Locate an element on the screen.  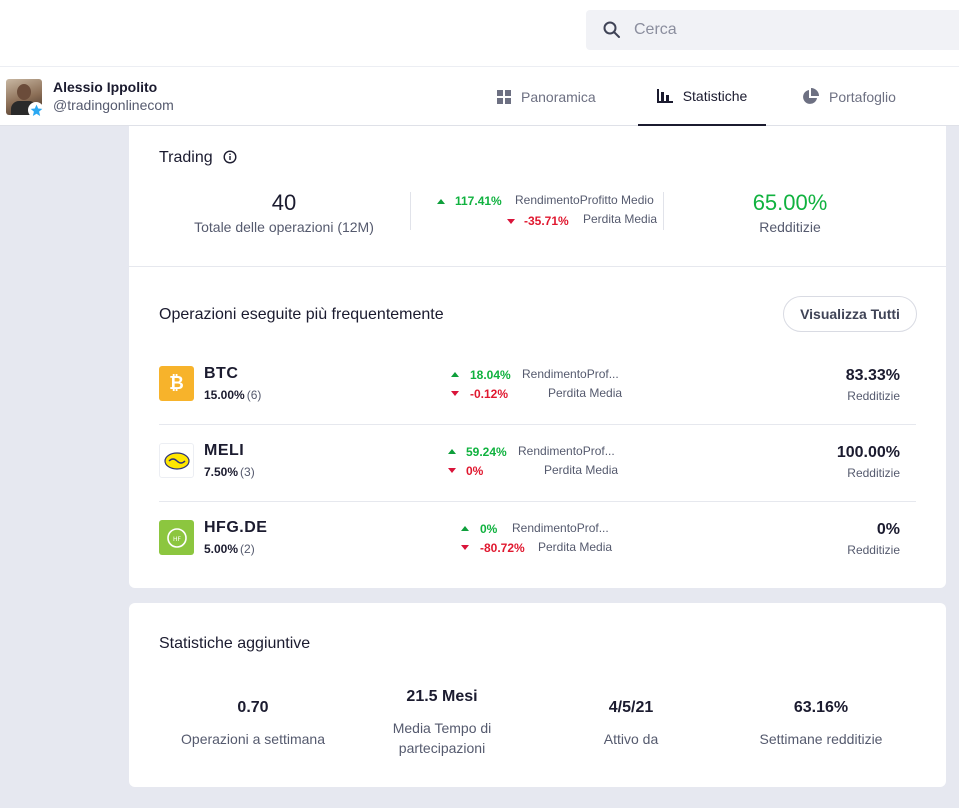
bitcoin-logo-icon: ₿ is located at coordinates (176, 383).